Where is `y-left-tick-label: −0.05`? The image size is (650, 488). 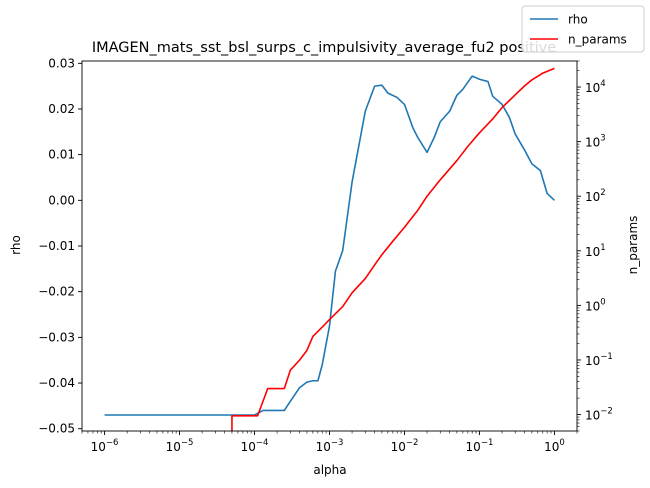
y-left-tick-label: −0.05 is located at coordinates (56, 429).